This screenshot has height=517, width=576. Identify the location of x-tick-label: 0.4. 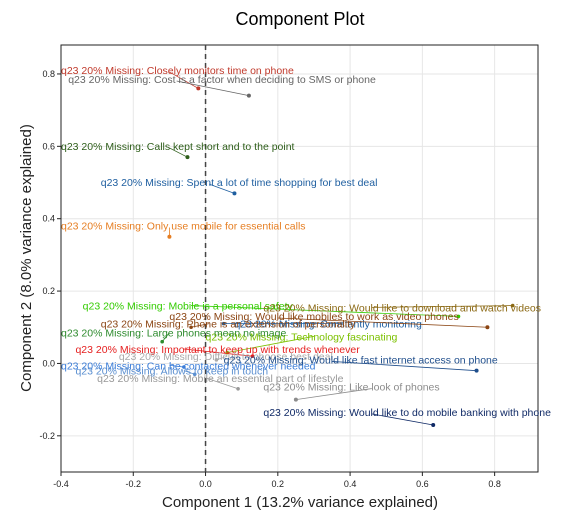
(350, 484).